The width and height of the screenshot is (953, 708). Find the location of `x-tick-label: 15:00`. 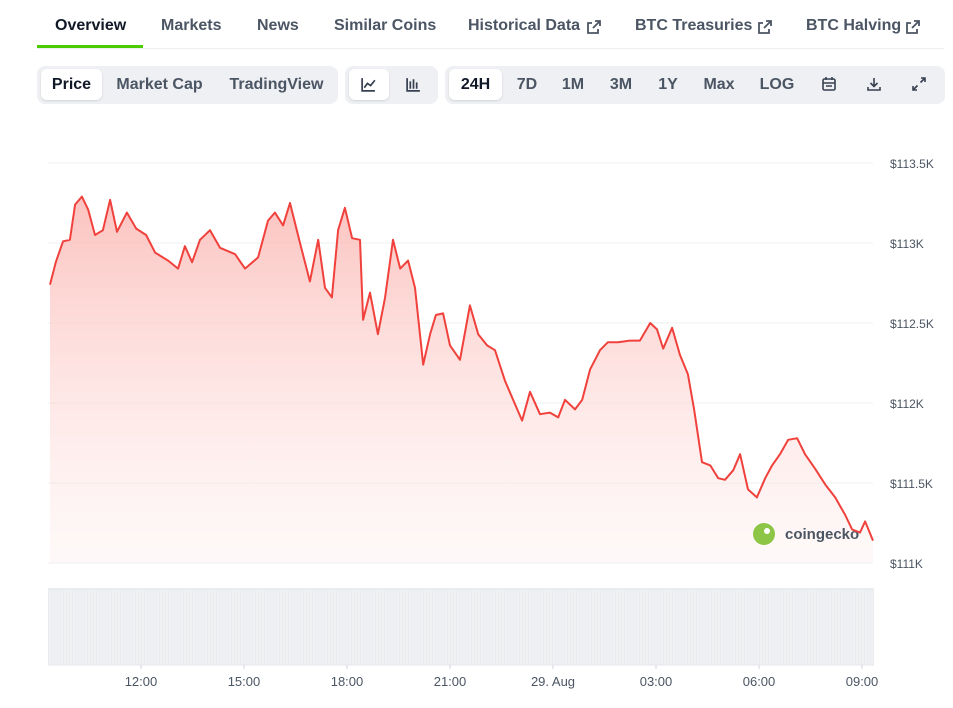

x-tick-label: 15:00 is located at coordinates (244, 681).